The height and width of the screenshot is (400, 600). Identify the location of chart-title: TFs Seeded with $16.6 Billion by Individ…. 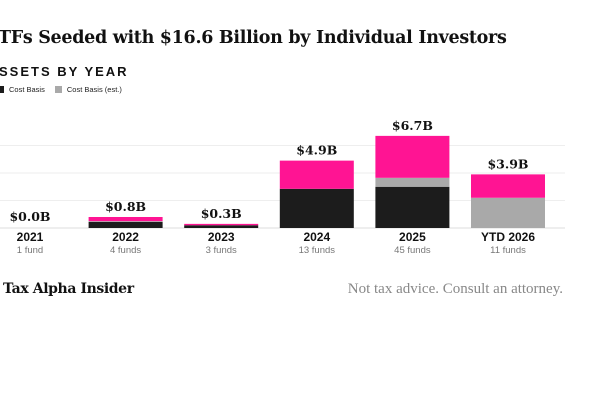
(253, 38).